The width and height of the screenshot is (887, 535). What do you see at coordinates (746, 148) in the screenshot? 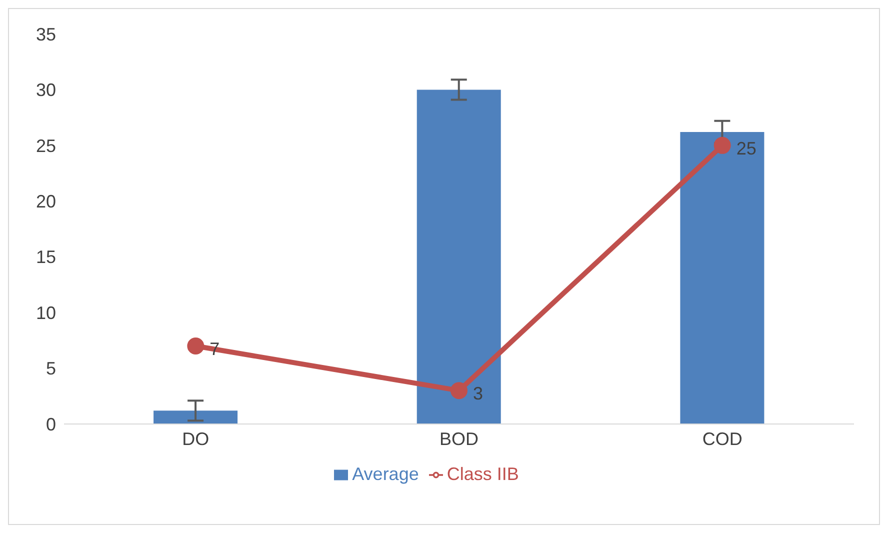
I see `data-label: 25` at bounding box center [746, 148].